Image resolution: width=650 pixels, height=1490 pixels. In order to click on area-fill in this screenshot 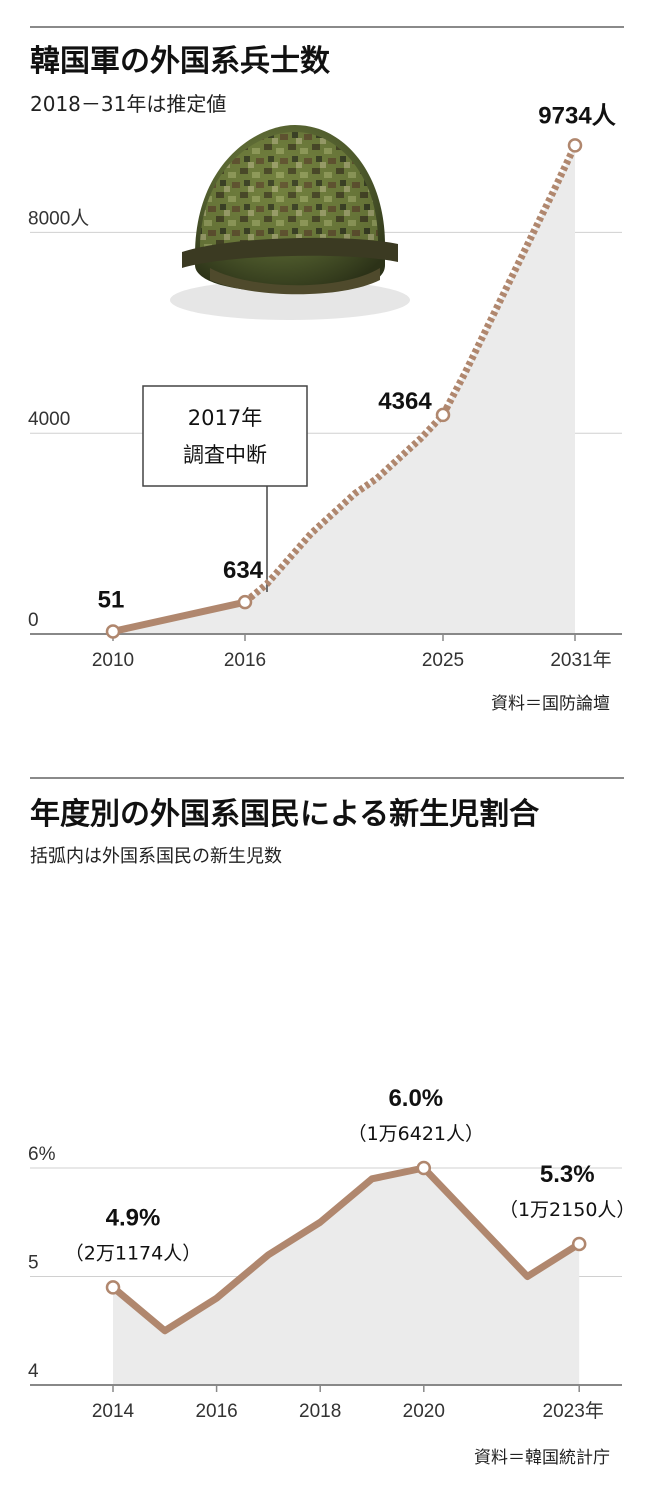, I will do `click(346, 1276)`.